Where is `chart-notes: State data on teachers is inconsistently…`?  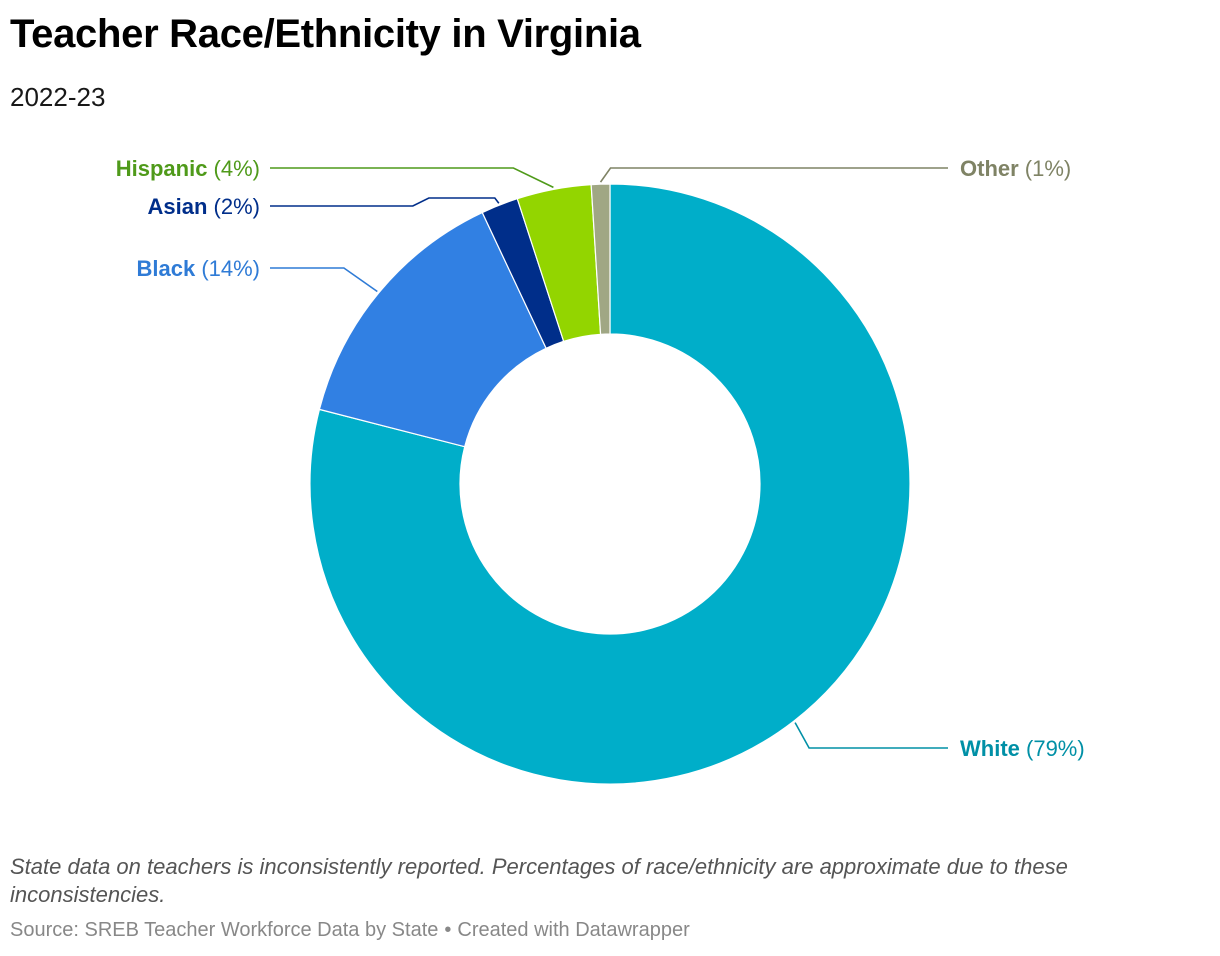 chart-notes: State data on teachers is inconsistently… is located at coordinates (539, 880).